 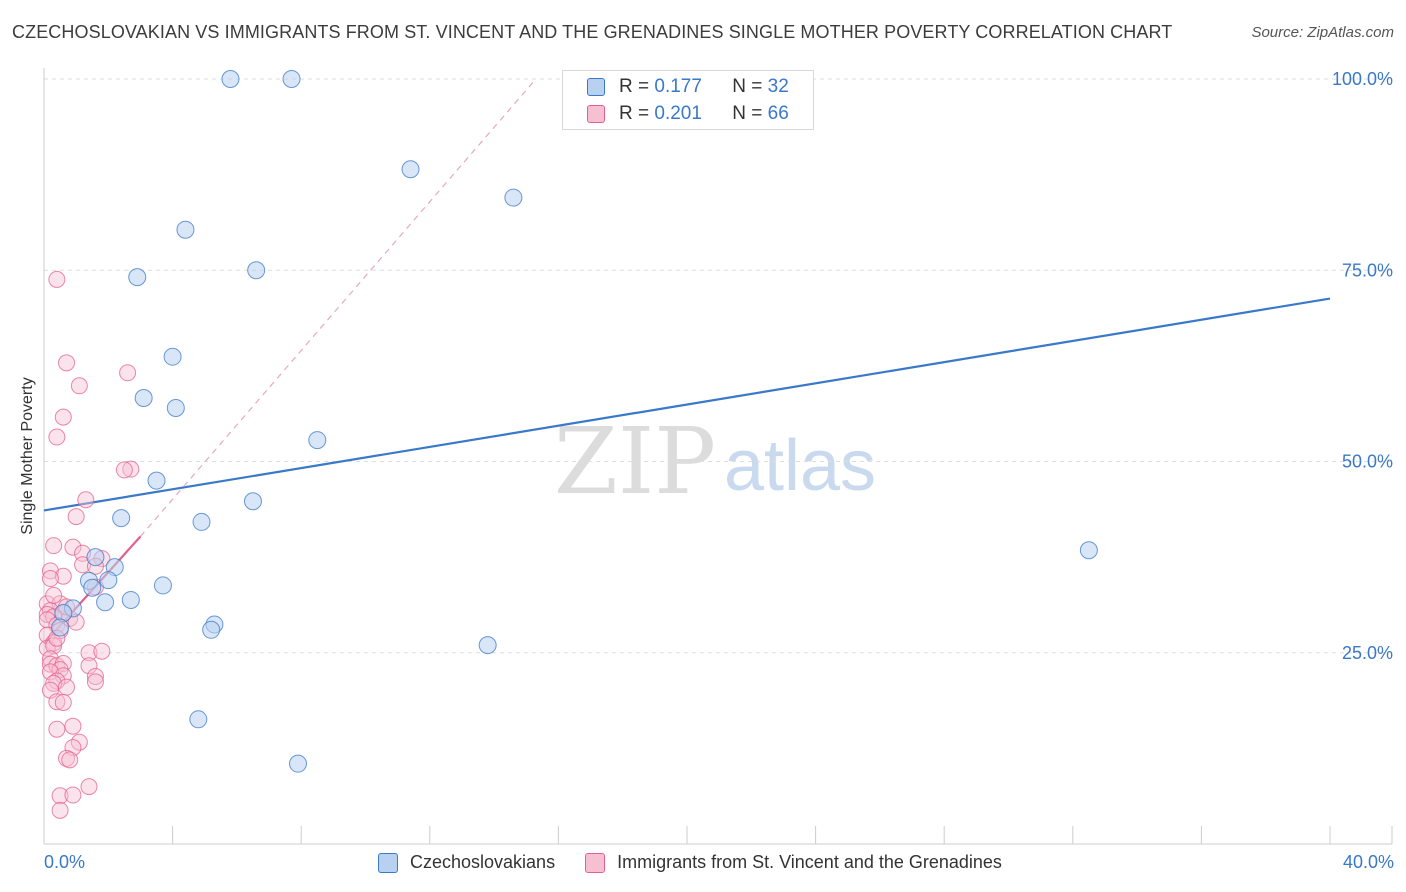 I want to click on y-tick-label: 100.0%, so click(x=1362, y=79).